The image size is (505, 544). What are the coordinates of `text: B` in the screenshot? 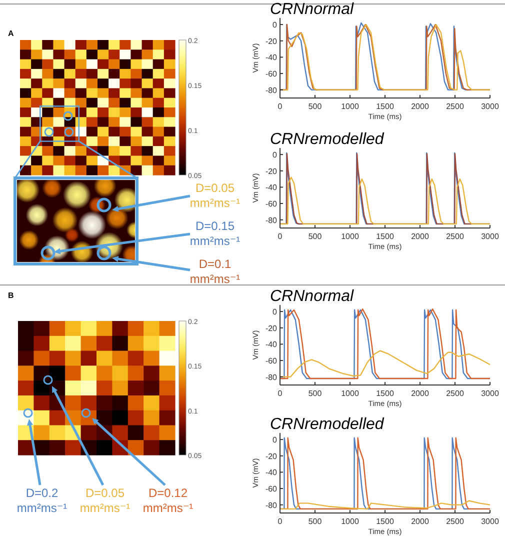 It's located at (11, 295).